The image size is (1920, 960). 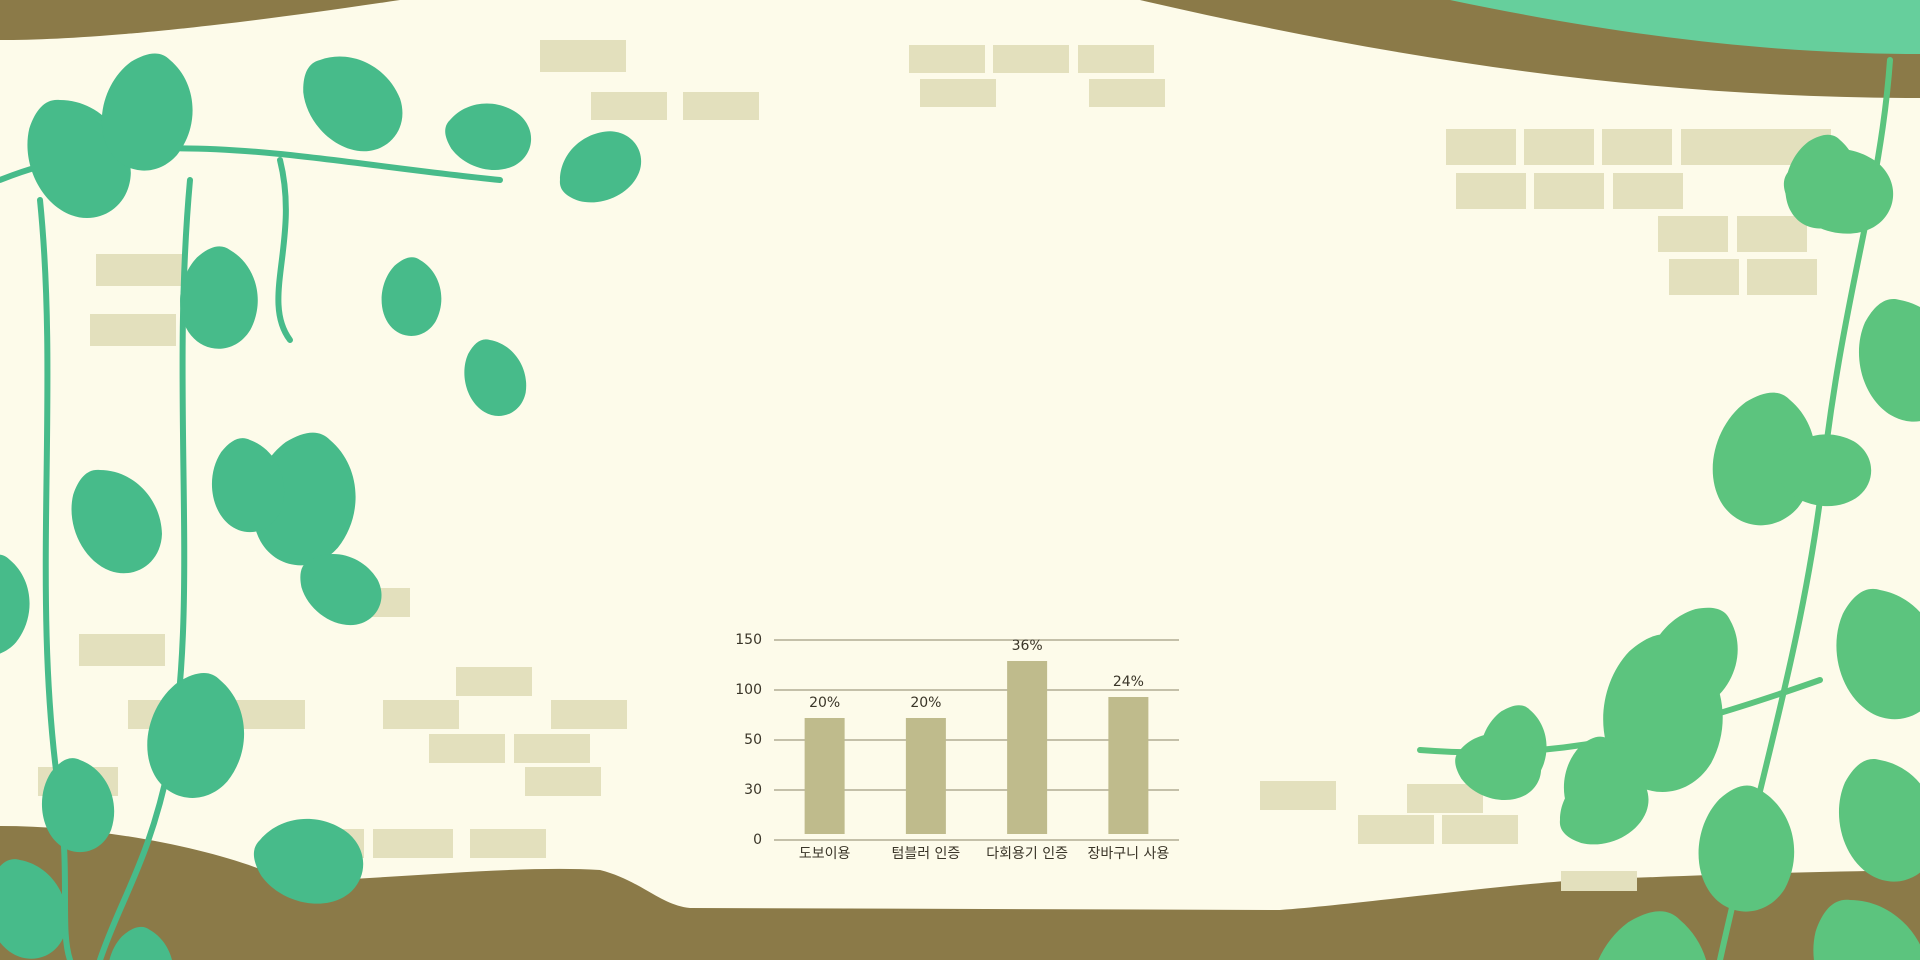 What do you see at coordinates (753, 790) in the screenshot?
I see `y-tick-label: 30` at bounding box center [753, 790].